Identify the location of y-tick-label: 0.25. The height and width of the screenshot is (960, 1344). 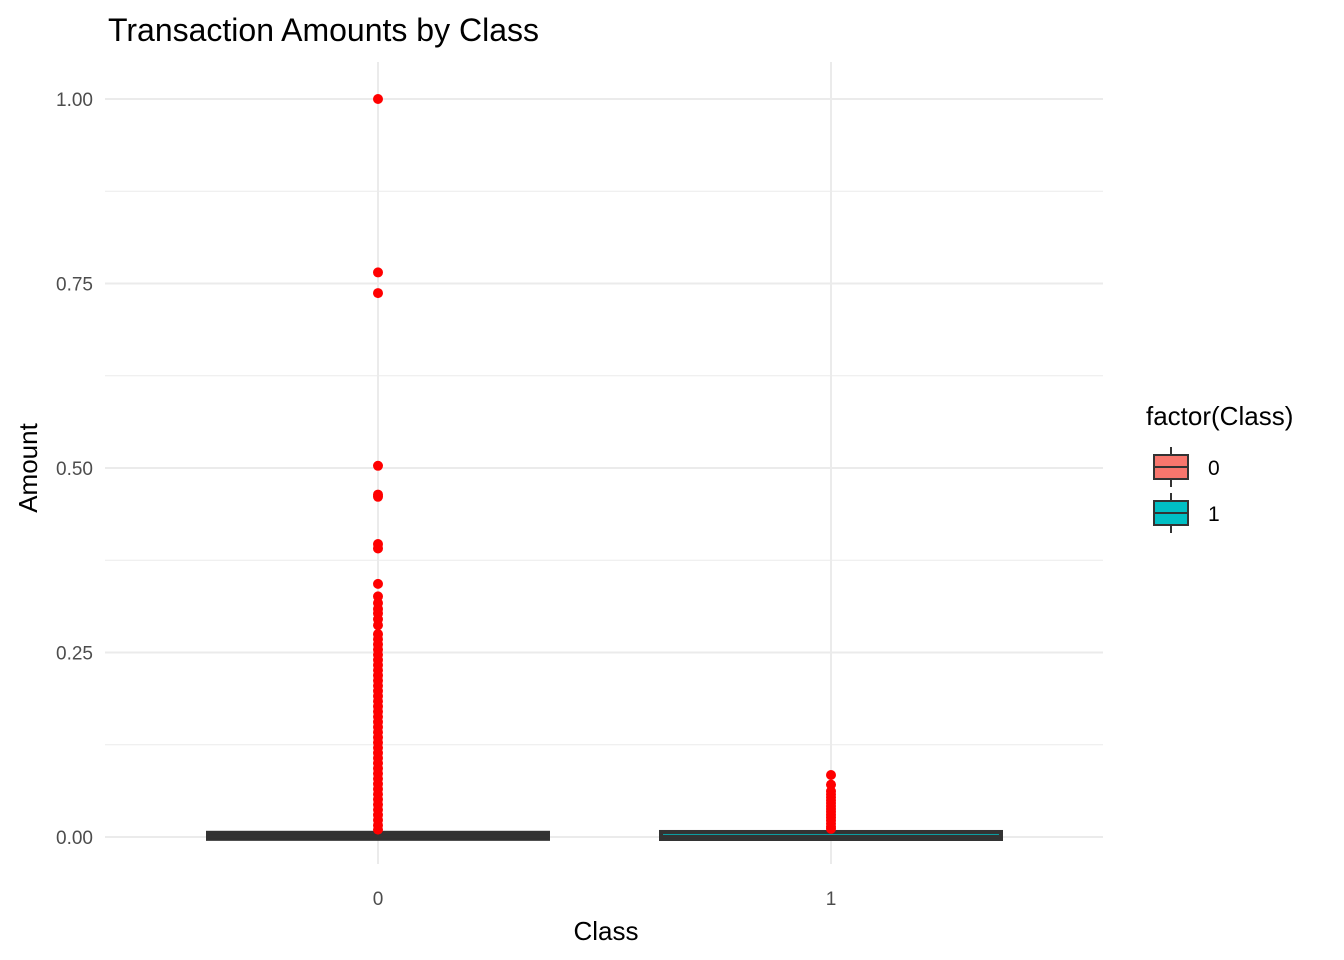
(74, 654).